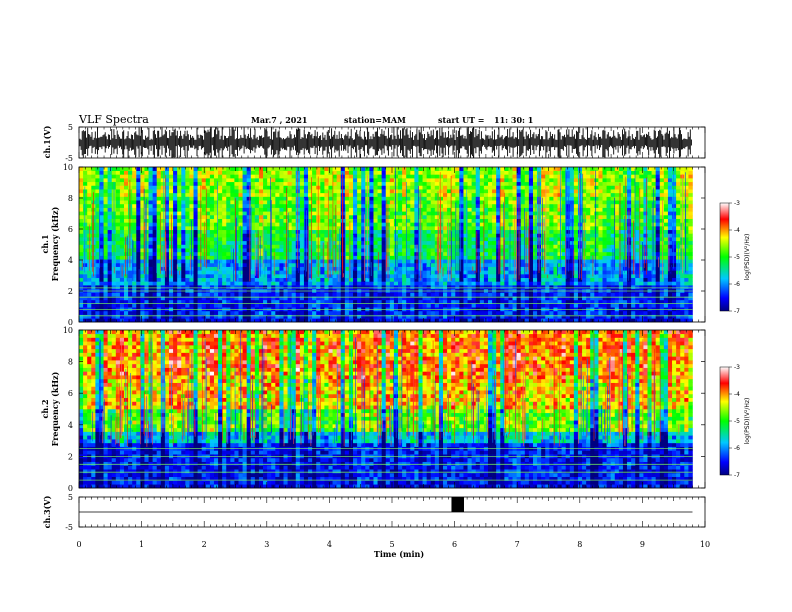 The height and width of the screenshot is (612, 792). Describe the element at coordinates (385, 142) in the screenshot. I see `ch1-waveform-line` at that location.